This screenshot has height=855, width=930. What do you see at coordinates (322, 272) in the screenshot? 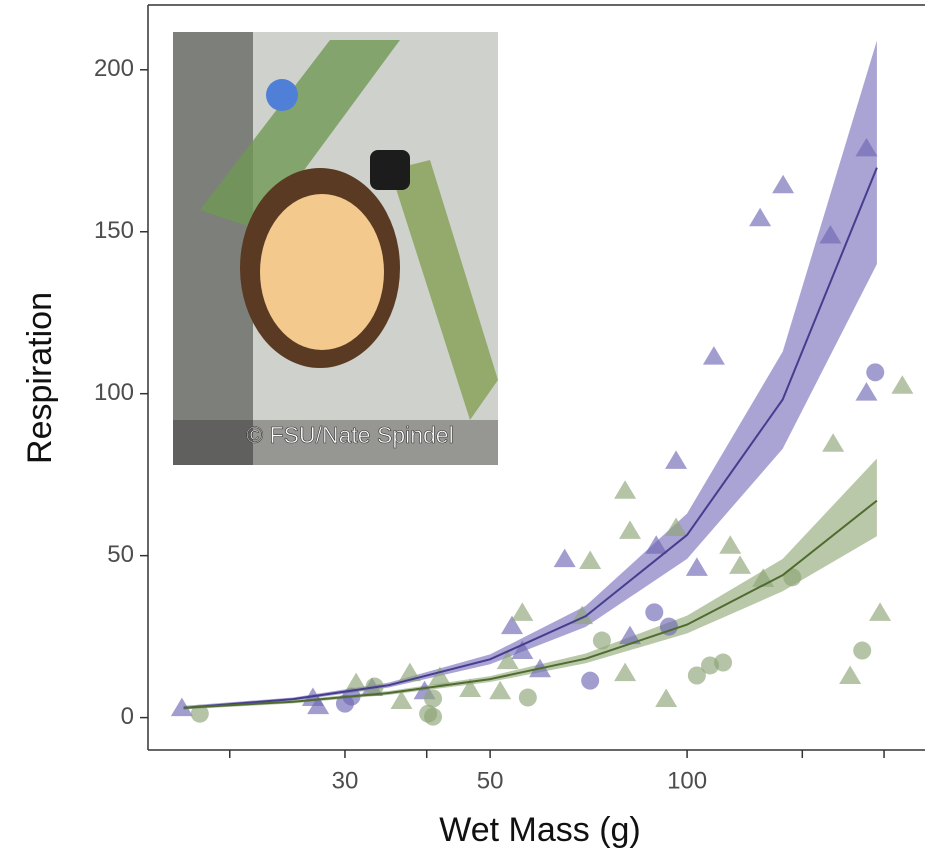
I see `photo-abalone` at bounding box center [322, 272].